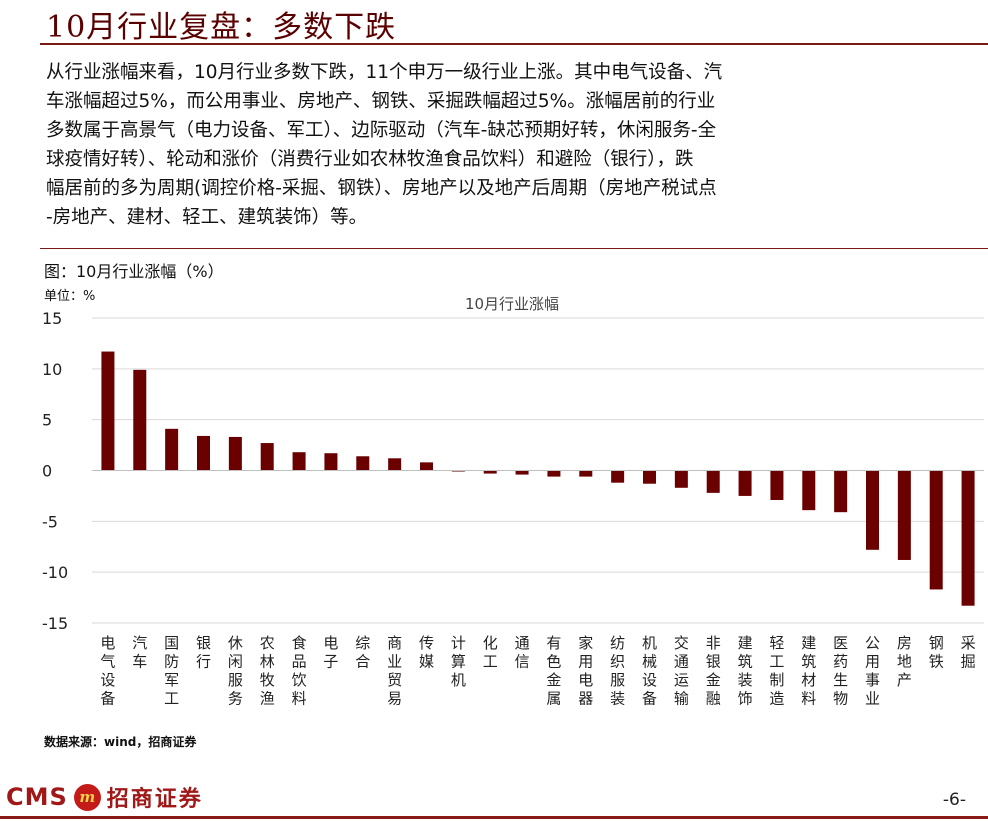  Describe the element at coordinates (235, 671) in the screenshot. I see `x-tick-label: 休闲服务` at that location.